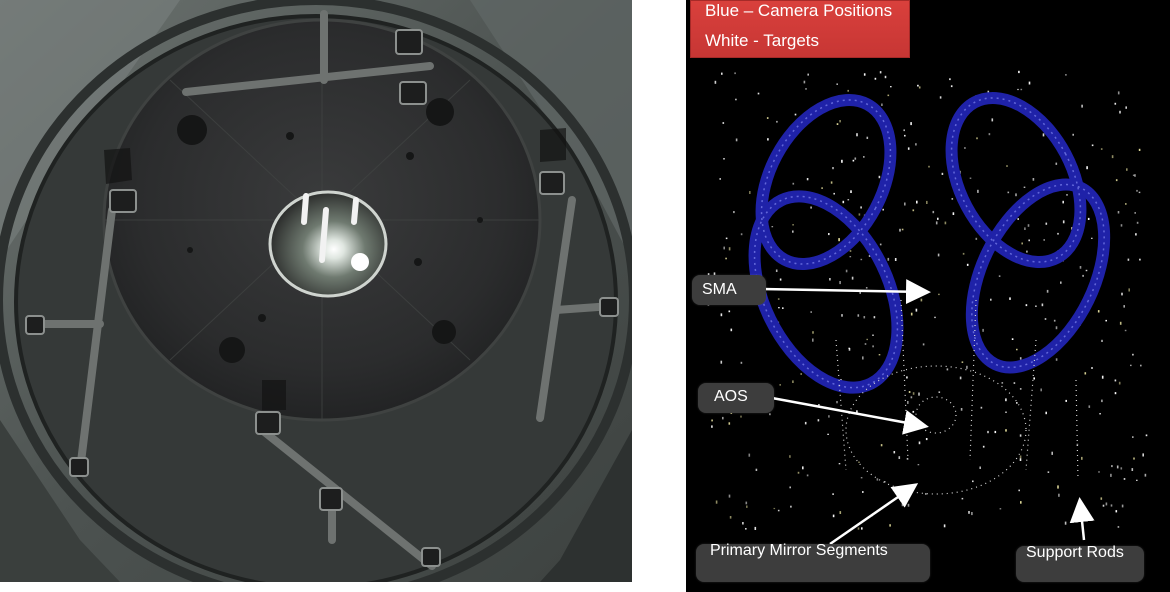 This screenshot has height=592, width=1170. I want to click on aos-outline, so click(936, 415).